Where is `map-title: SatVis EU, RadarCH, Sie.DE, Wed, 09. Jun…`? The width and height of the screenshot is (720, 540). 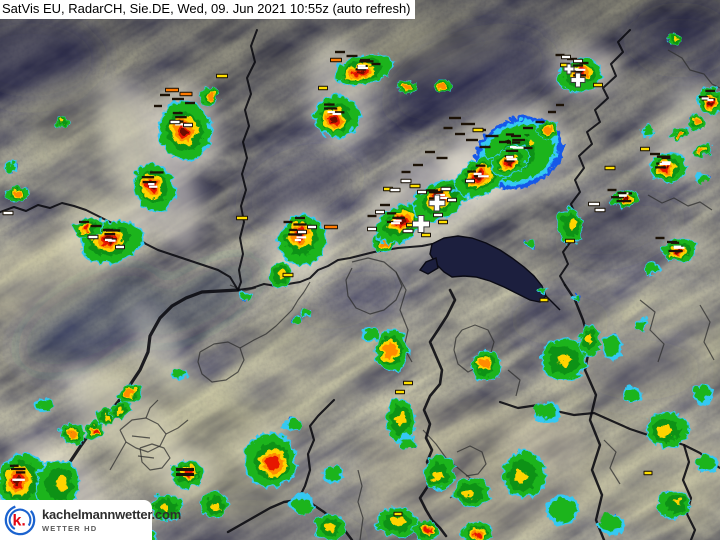
map-title: SatVis EU, RadarCH, Sie.DE, Wed, 09. Jun… is located at coordinates (206, 8).